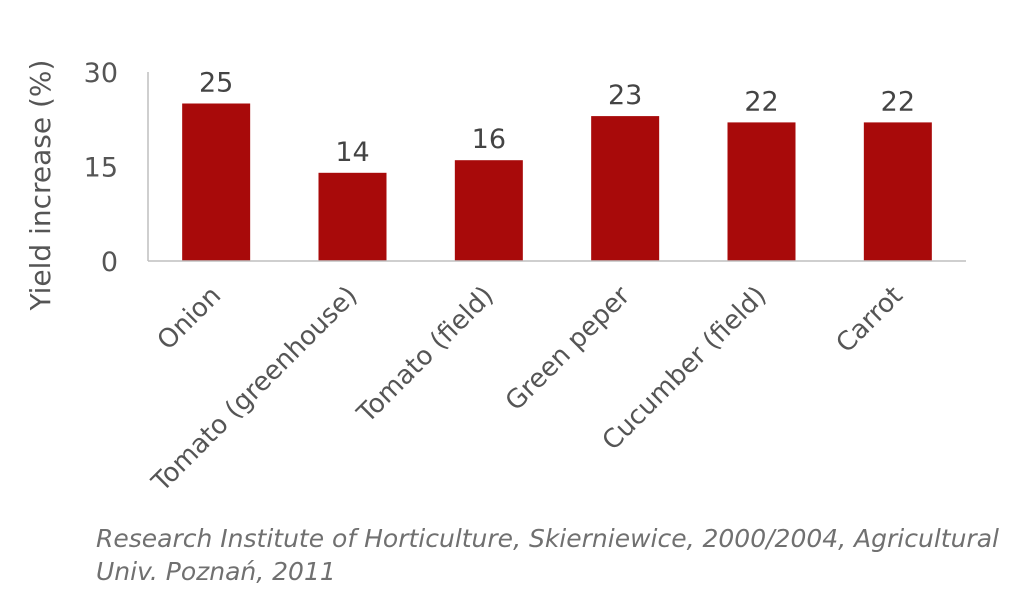  Describe the element at coordinates (216, 83) in the screenshot. I see `value-label: 25` at that location.